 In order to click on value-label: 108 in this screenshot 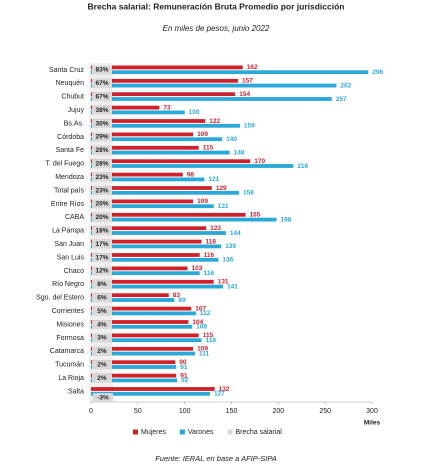, I will do `click(201, 327)`.